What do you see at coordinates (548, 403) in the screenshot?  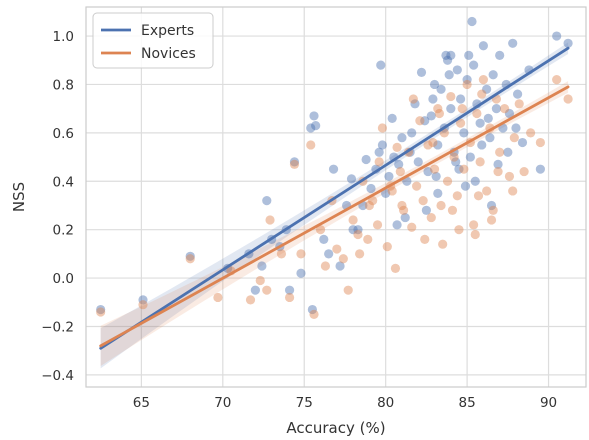 I see `x-tick-label: 90` at bounding box center [548, 403].